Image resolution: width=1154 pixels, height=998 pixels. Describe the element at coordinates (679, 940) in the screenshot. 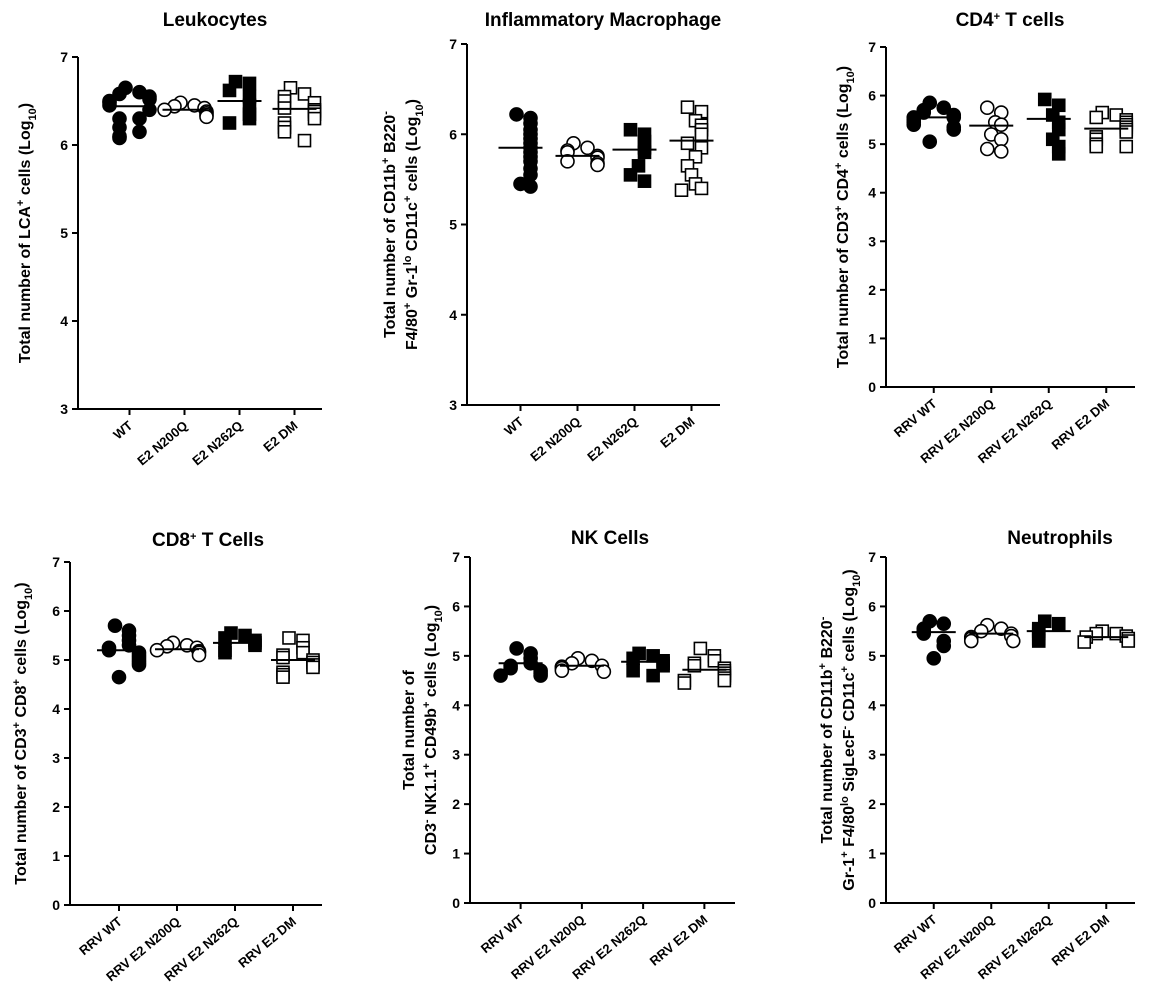

I see `x-category-label: RRV E2 DM` at that location.